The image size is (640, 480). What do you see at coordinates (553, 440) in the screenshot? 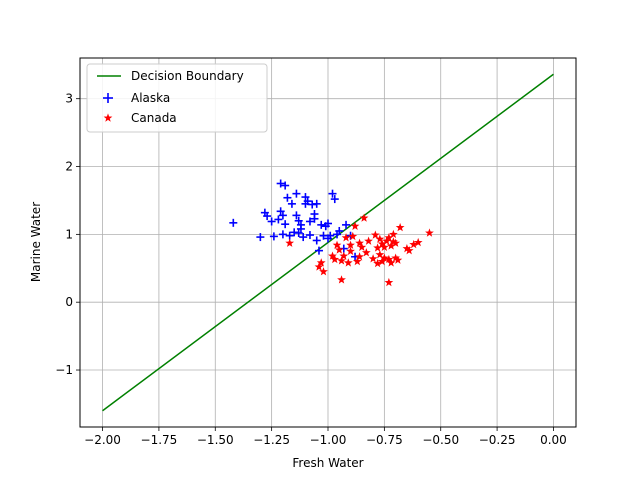
I see `x-tick-label: 0.00` at bounding box center [553, 440].